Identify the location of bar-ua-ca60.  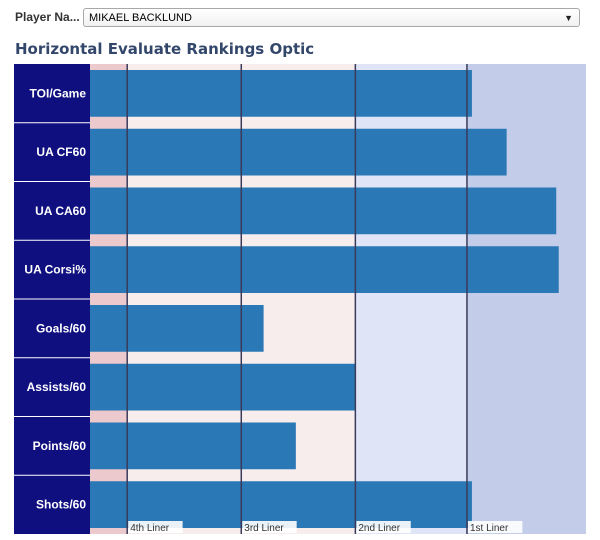
(323, 211).